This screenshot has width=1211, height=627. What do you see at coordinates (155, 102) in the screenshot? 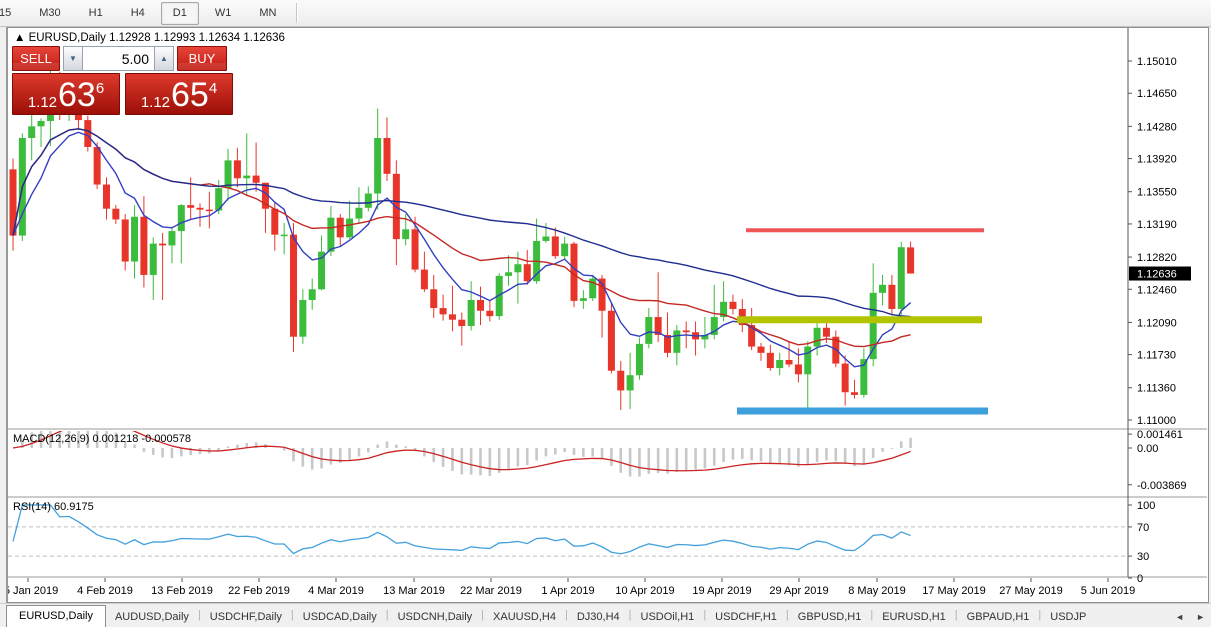
I see `buy-price-base: 1.12` at bounding box center [155, 102].